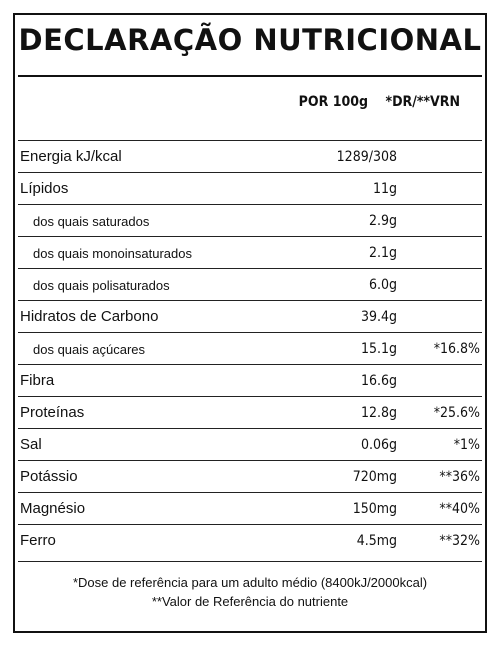  Describe the element at coordinates (376, 541) in the screenshot. I see `nutrient-value: 4.5mg` at that location.